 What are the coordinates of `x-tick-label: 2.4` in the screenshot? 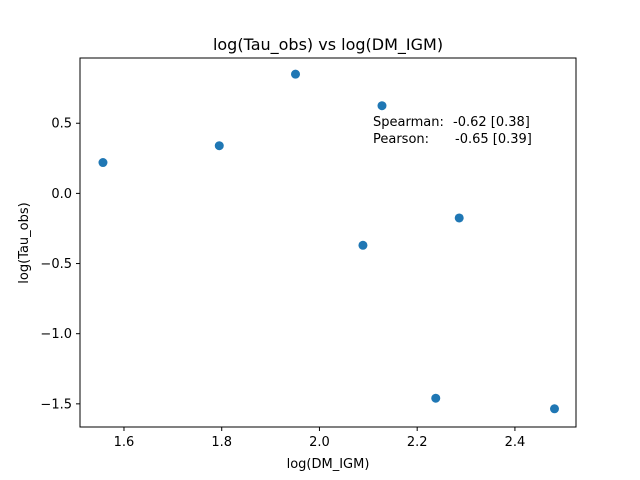 It's located at (515, 442).